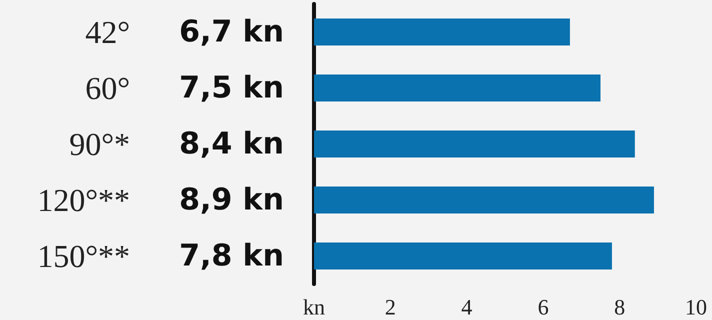  I want to click on x-tick-label: 2, so click(390, 307).